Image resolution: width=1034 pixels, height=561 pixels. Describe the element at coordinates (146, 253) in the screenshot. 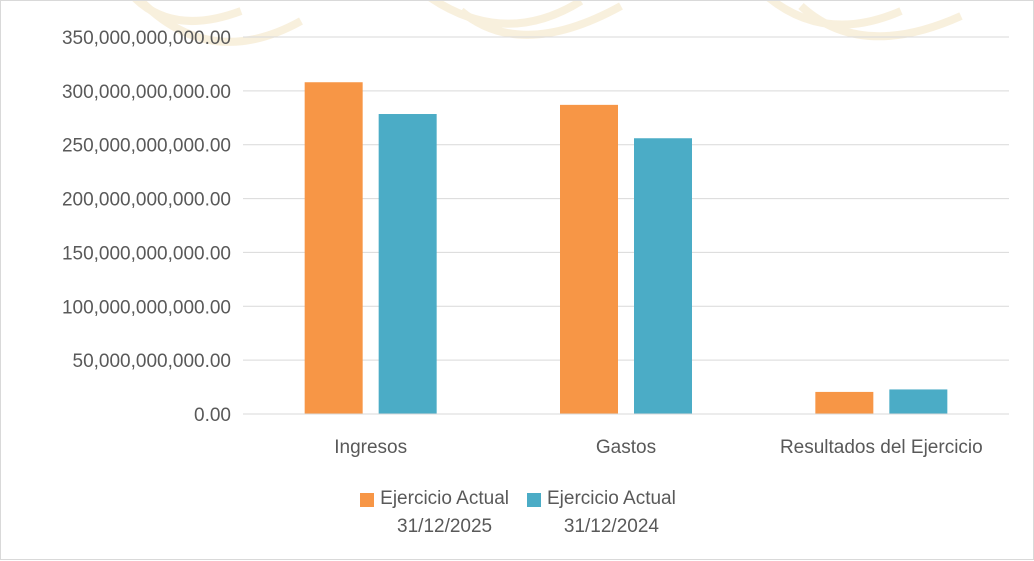

I see `y-tick-label: 150,000,000,000.00` at that location.